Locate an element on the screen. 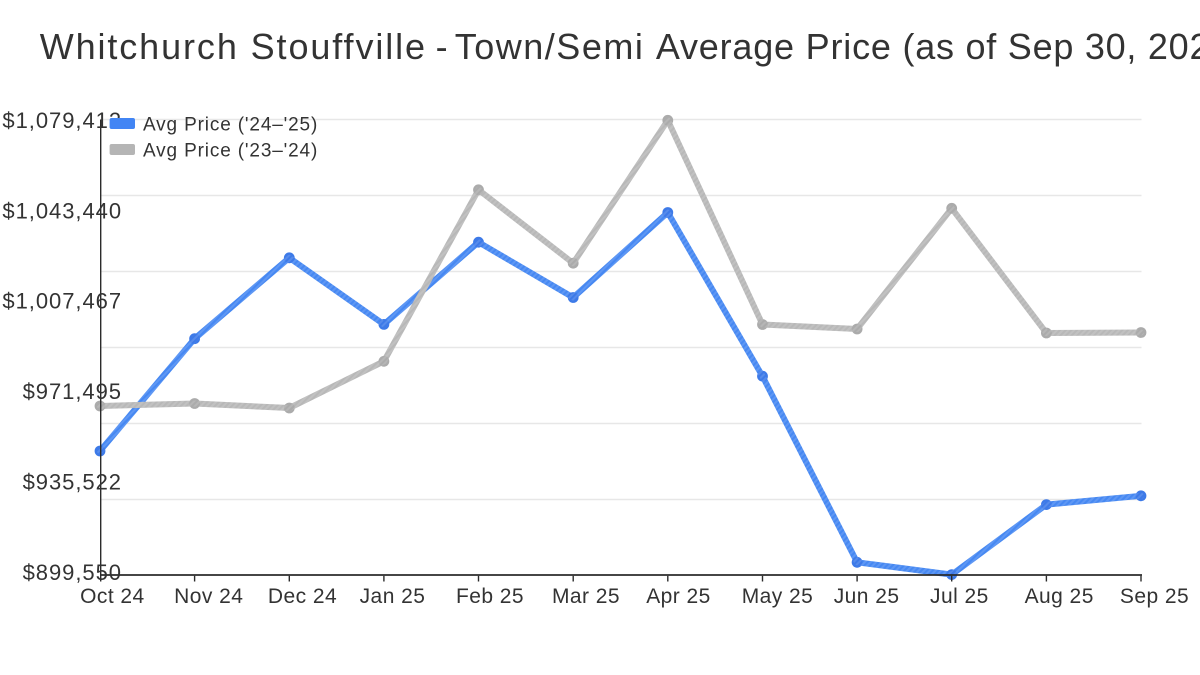 This screenshot has width=1200, height=675. svg-text: $971,495 is located at coordinates (72, 391).